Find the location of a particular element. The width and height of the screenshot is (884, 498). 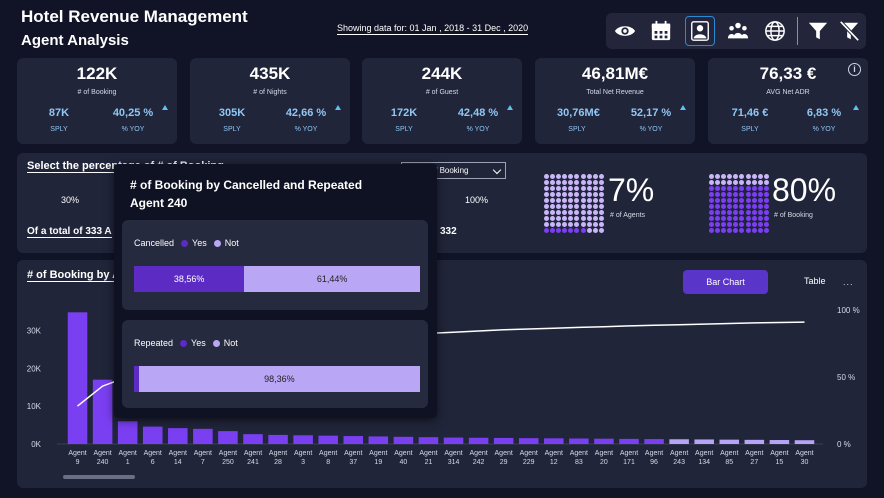

chevron-down-icon is located at coordinates (497, 170).